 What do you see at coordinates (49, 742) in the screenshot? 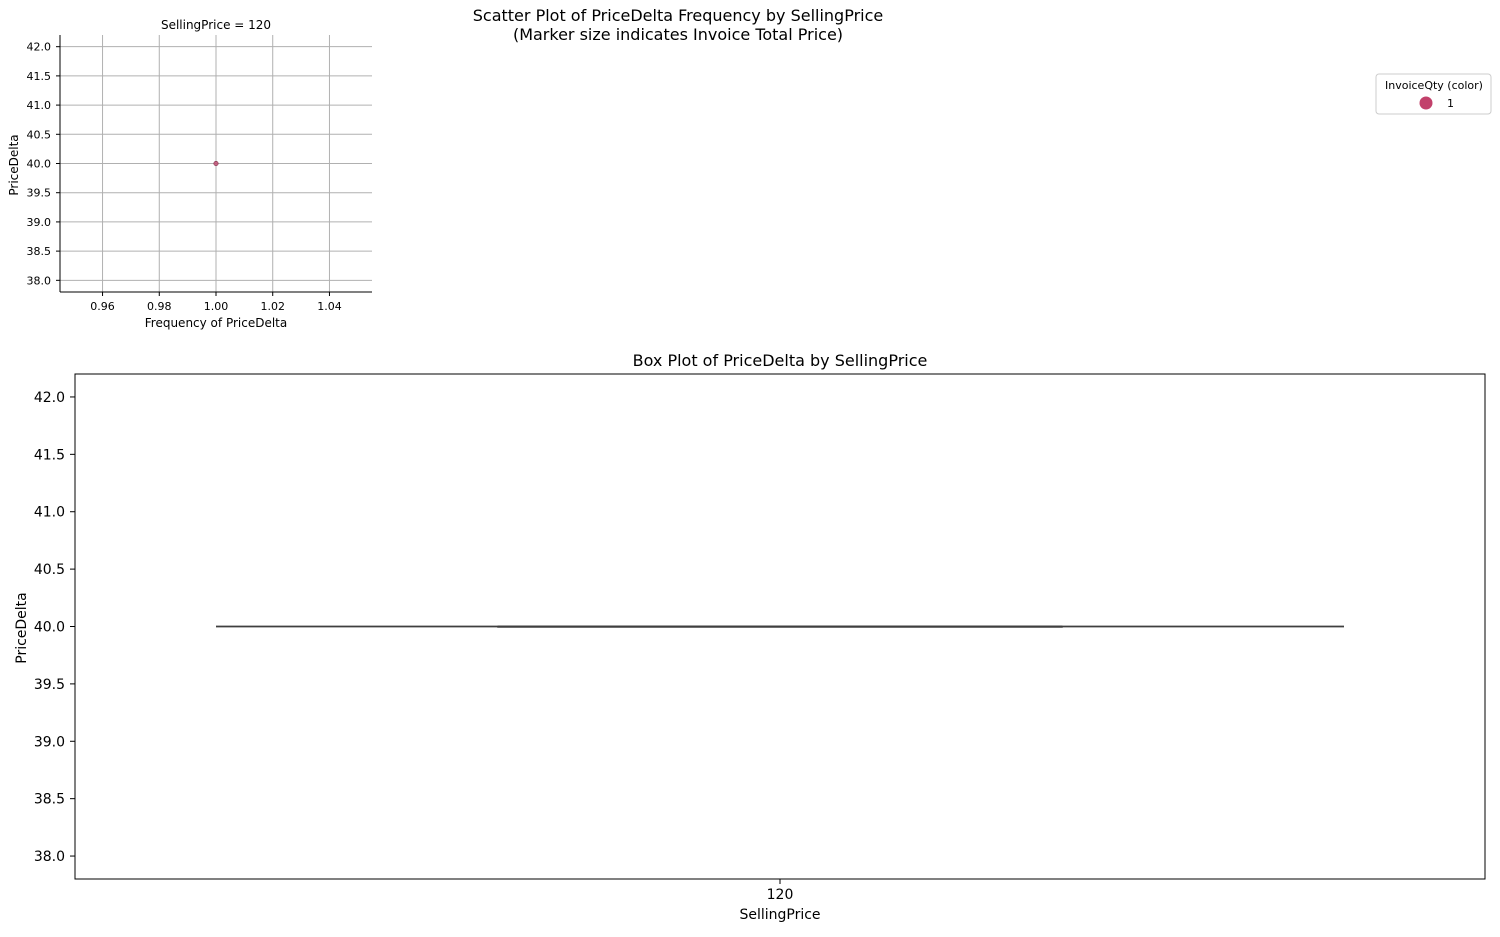
I see `box-y-tick-label: 39.0` at bounding box center [49, 742].